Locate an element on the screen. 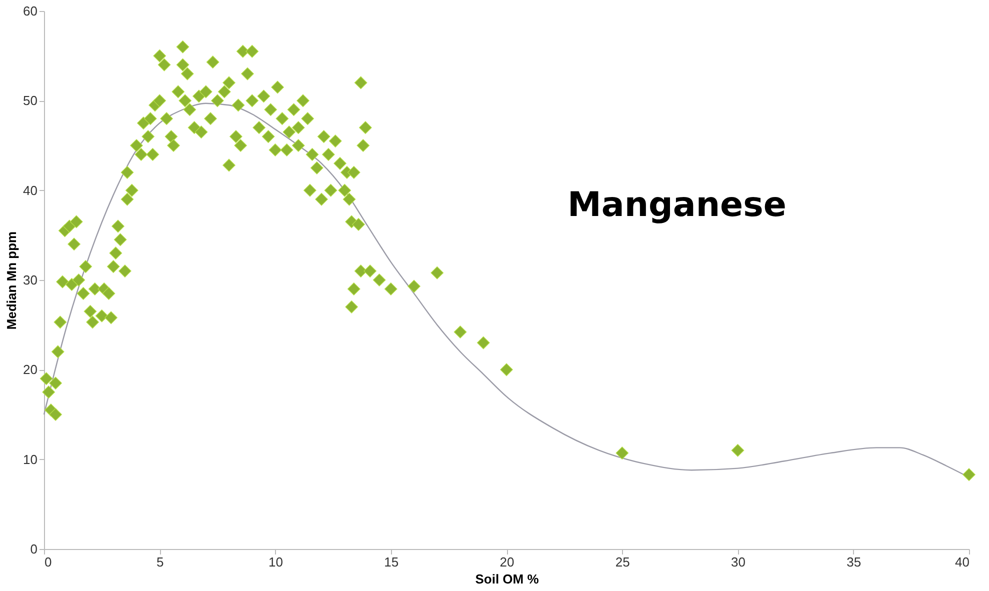 Image resolution: width=989 pixels, height=591 pixels. y-tick-label: 20 is located at coordinates (30, 370).